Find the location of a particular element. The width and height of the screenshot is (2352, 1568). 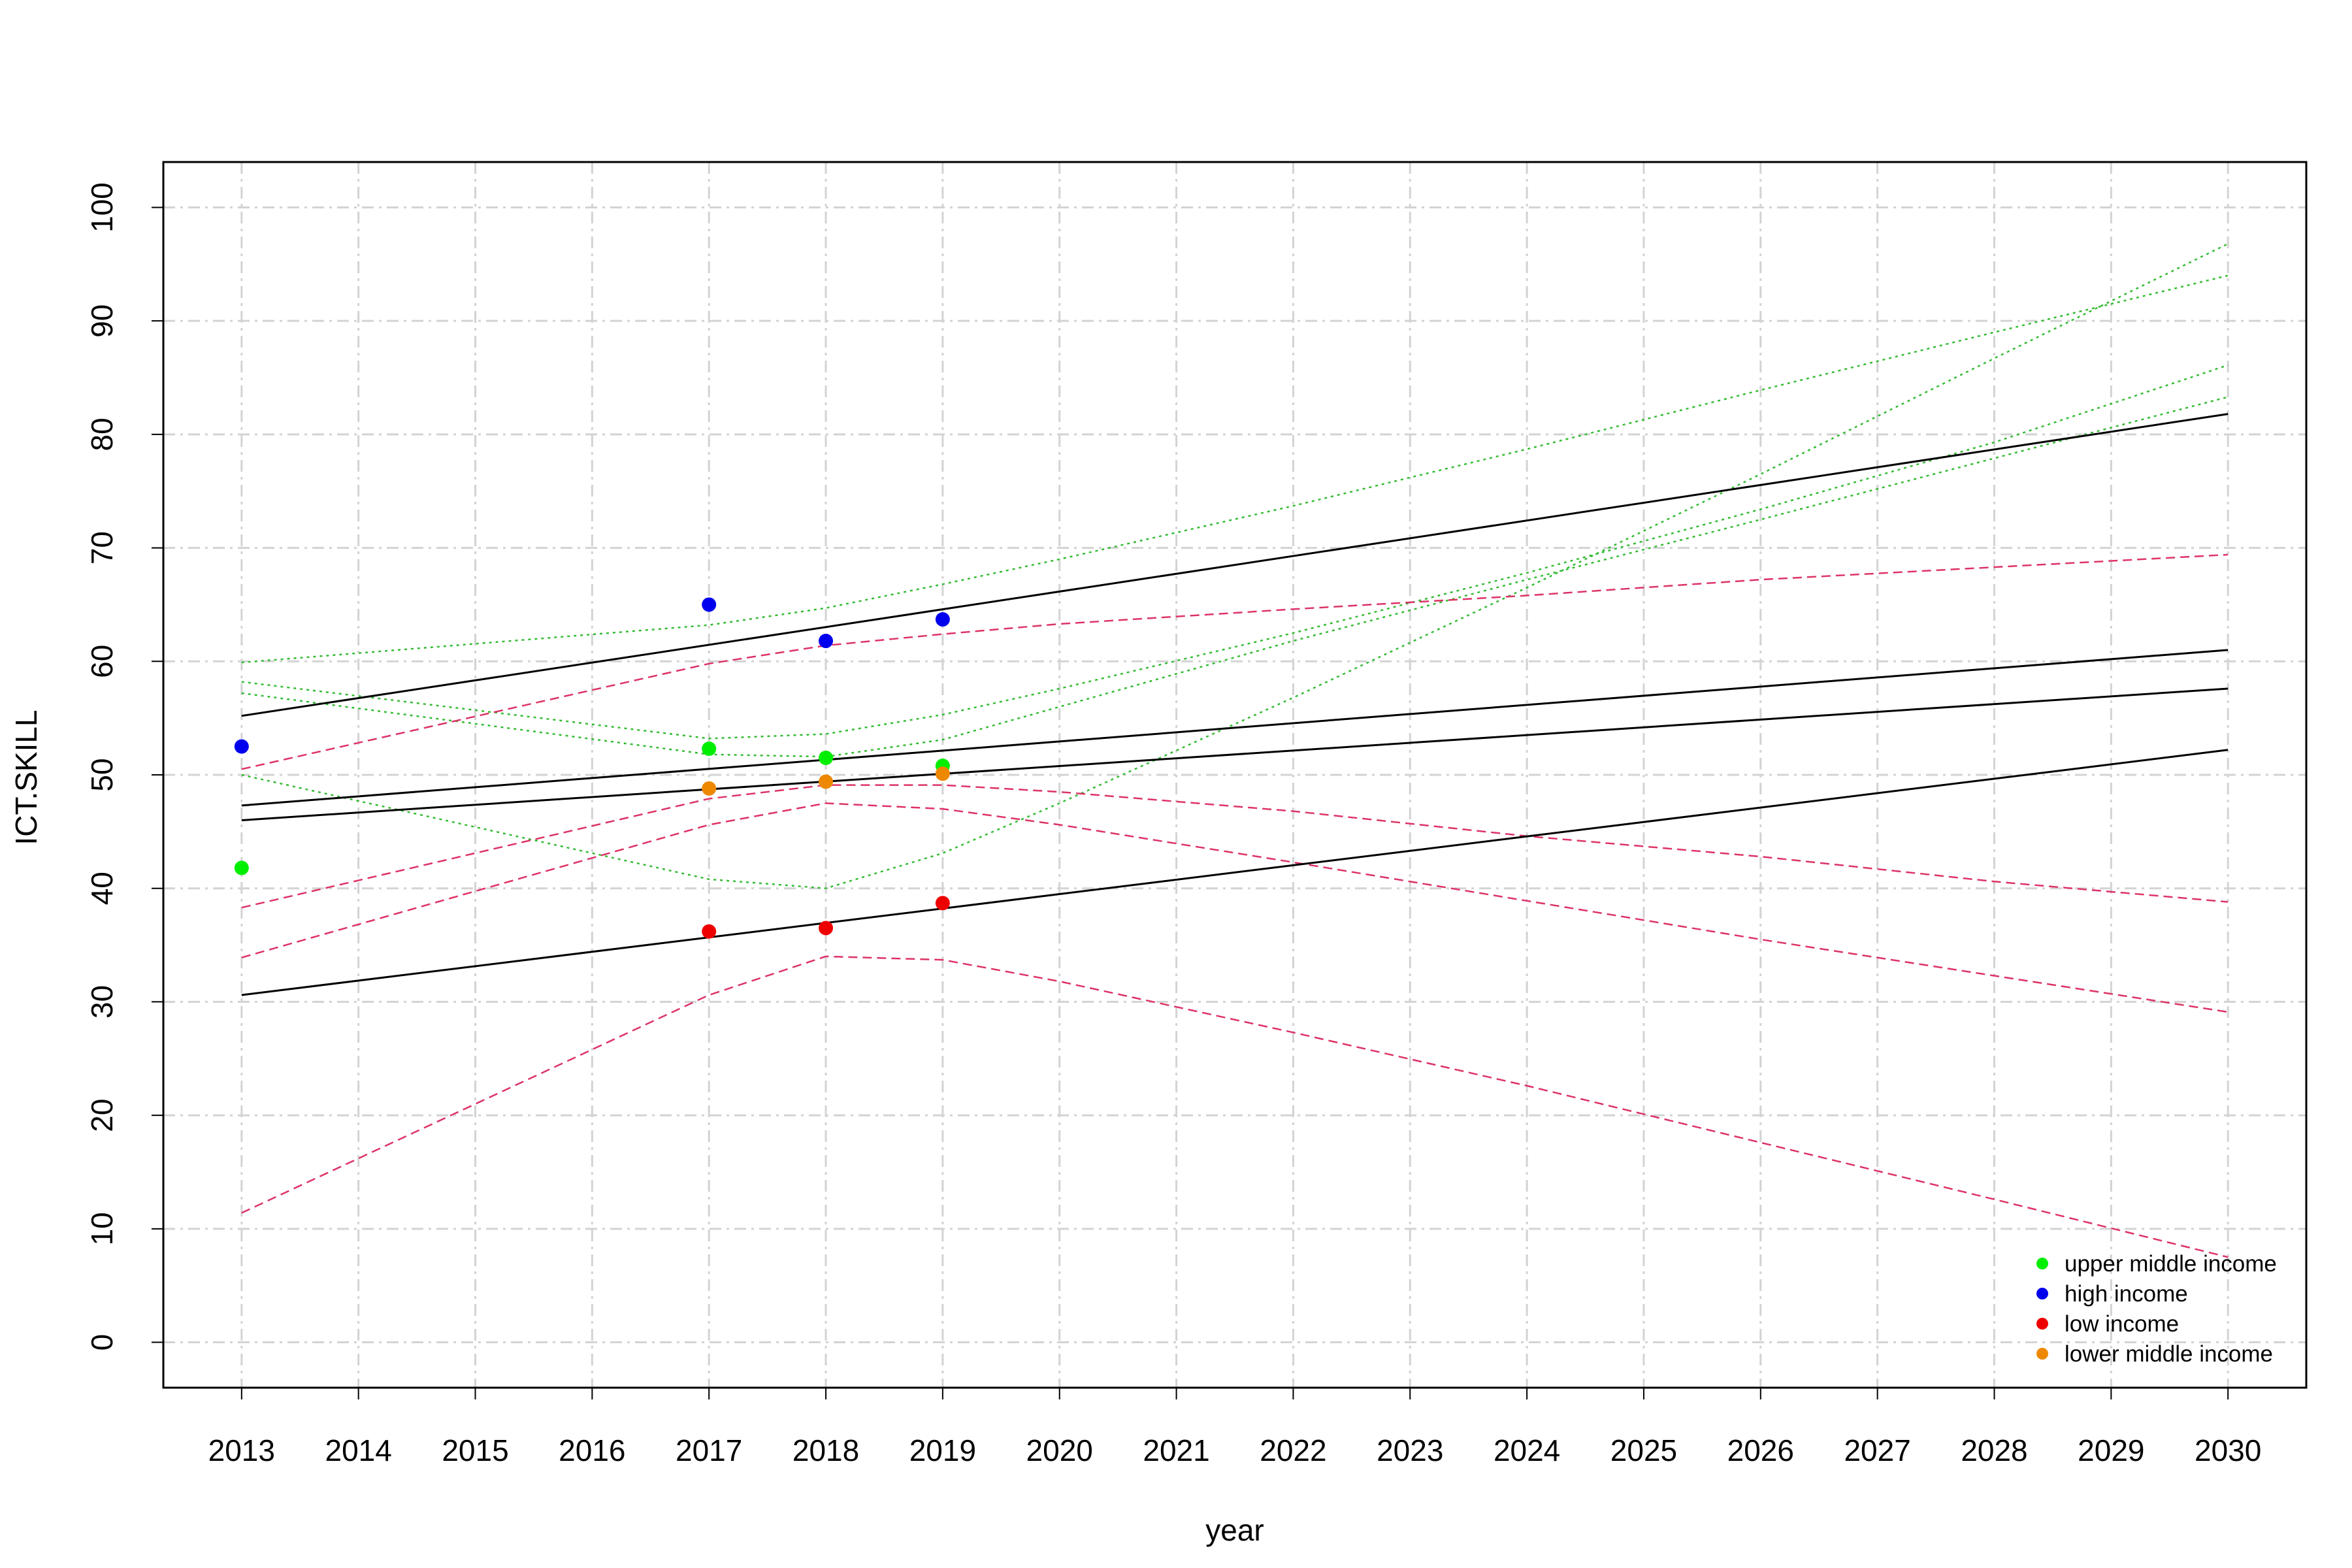

y-tick-label: 60 is located at coordinates (102, 661).